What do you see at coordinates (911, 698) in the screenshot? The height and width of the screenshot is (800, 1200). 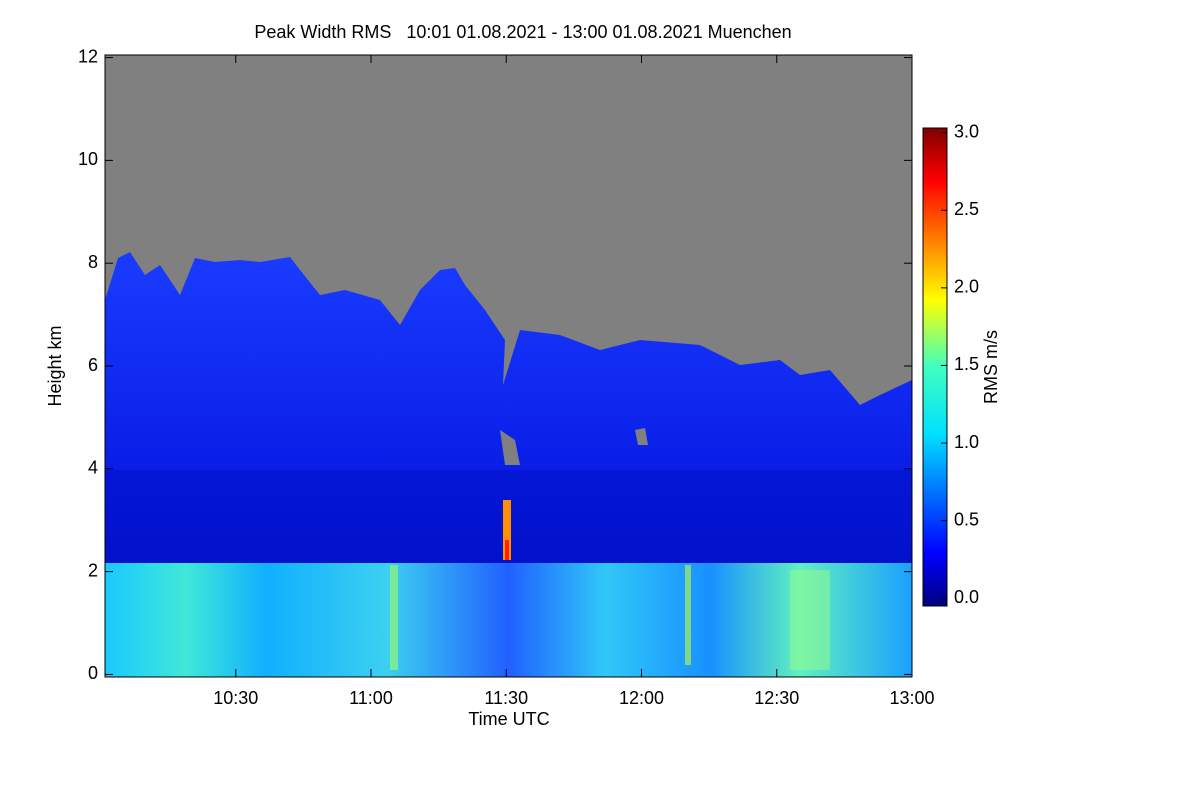 I see `x-tick-label: 13:00` at bounding box center [911, 698].